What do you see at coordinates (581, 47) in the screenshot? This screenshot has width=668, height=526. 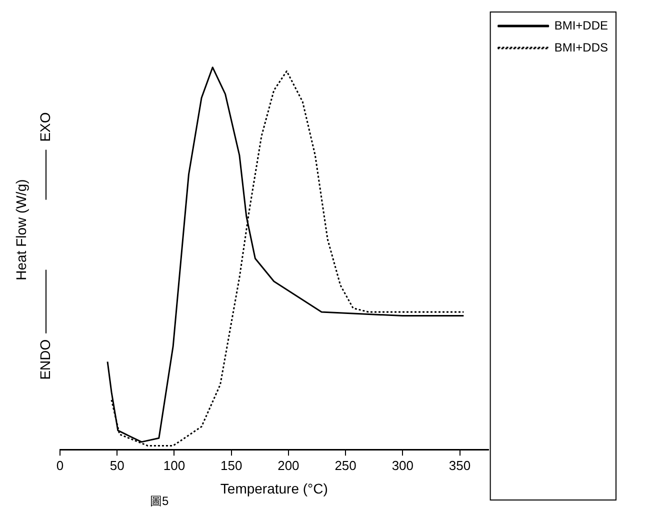 I see `legend-label: BMI+DDS` at bounding box center [581, 47].